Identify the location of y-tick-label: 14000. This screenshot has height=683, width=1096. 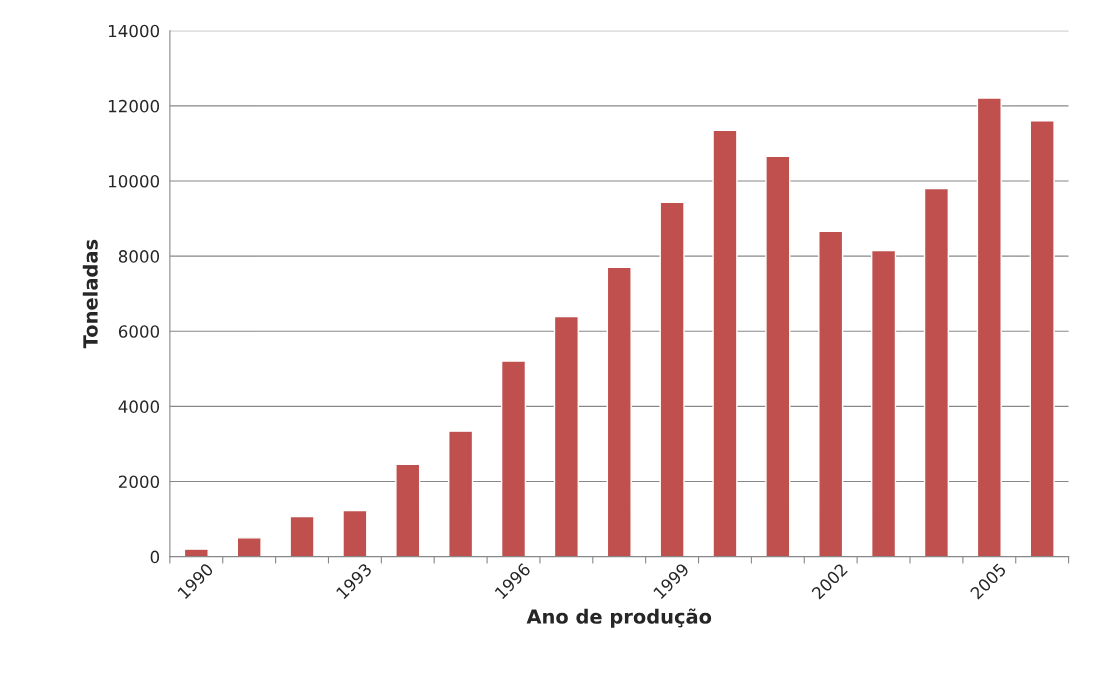
(134, 31).